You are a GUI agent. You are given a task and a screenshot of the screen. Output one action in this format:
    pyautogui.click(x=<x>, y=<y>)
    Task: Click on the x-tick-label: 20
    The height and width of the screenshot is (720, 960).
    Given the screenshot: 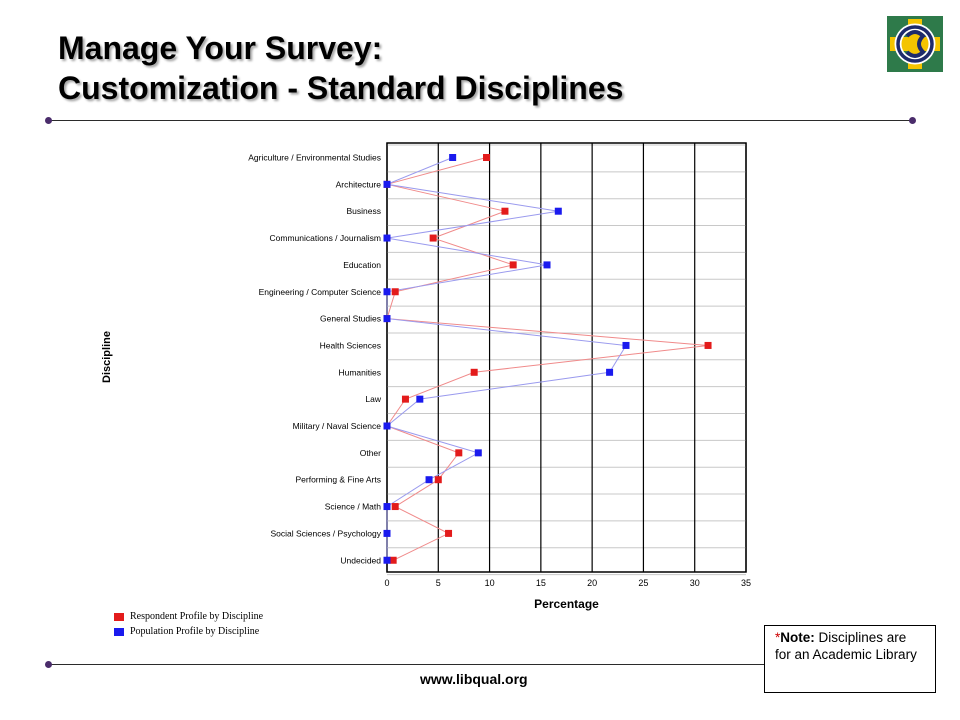 What is the action you would take?
    pyautogui.click(x=592, y=583)
    